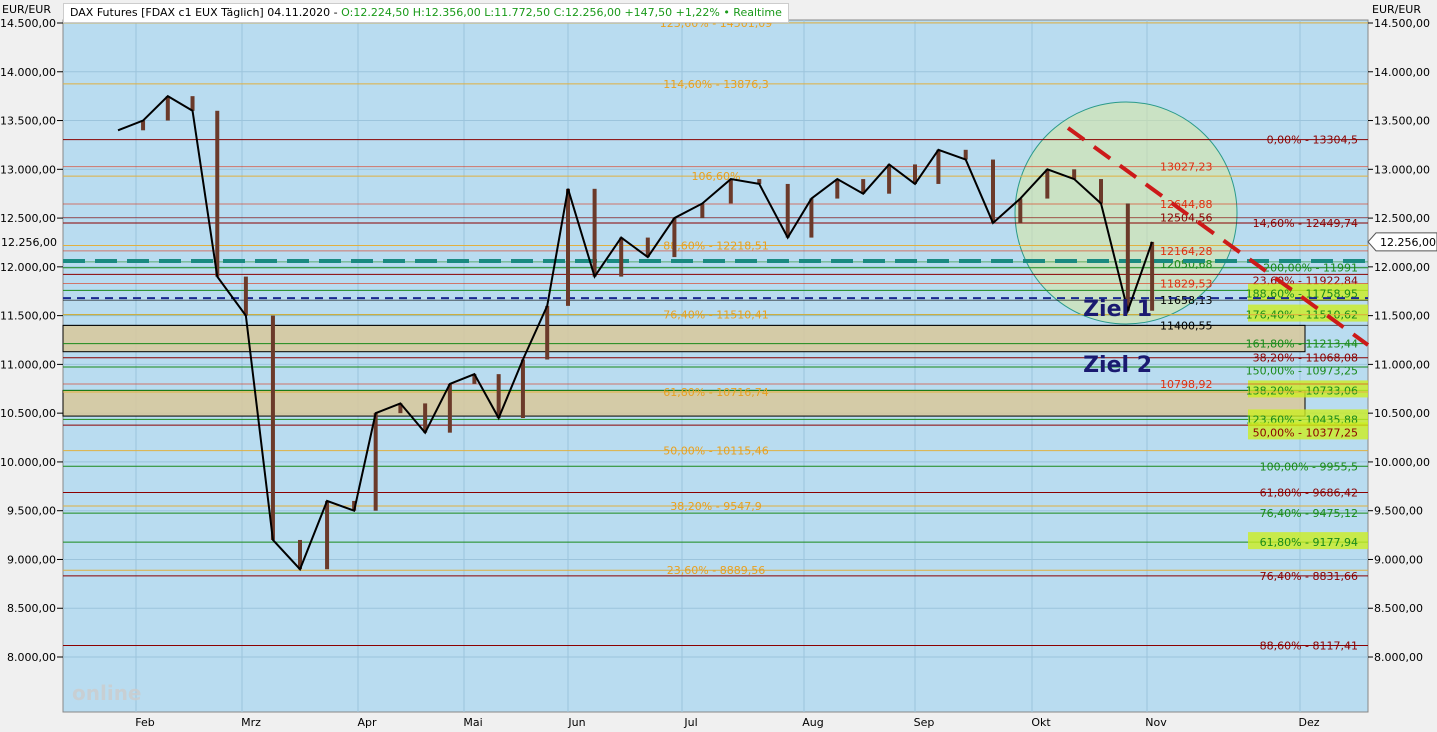  Describe the element at coordinates (715, 84) in the screenshot. I see `fib-level-label: 114,60% - 13876,3` at that location.